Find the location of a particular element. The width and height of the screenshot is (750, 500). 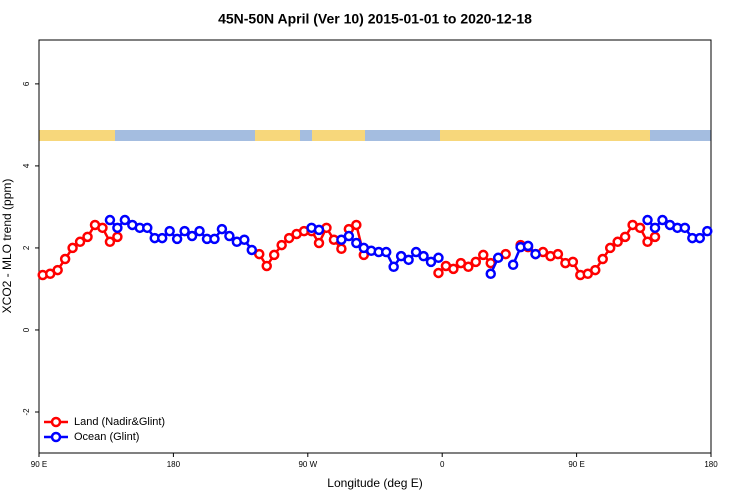

map-strip is located at coordinates (375, 135).